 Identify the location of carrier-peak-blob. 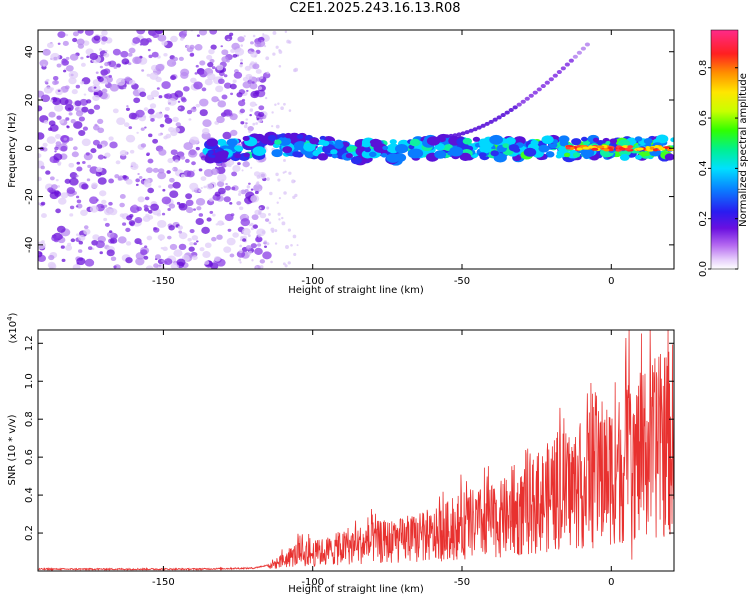
(586, 148).